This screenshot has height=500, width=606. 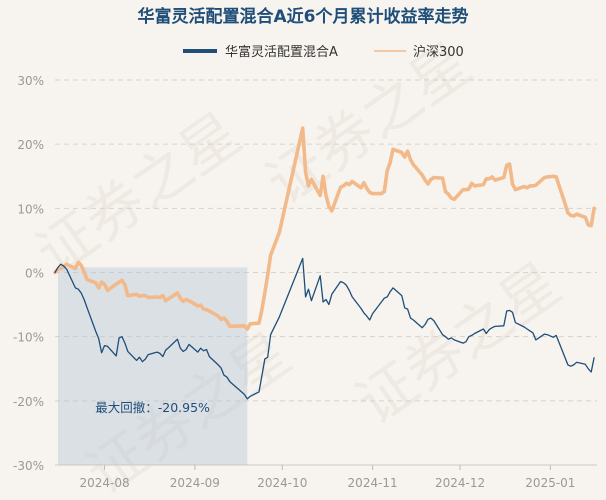 What do you see at coordinates (438, 52) in the screenshot?
I see `legend-label-hs300: 沪深300` at bounding box center [438, 52].